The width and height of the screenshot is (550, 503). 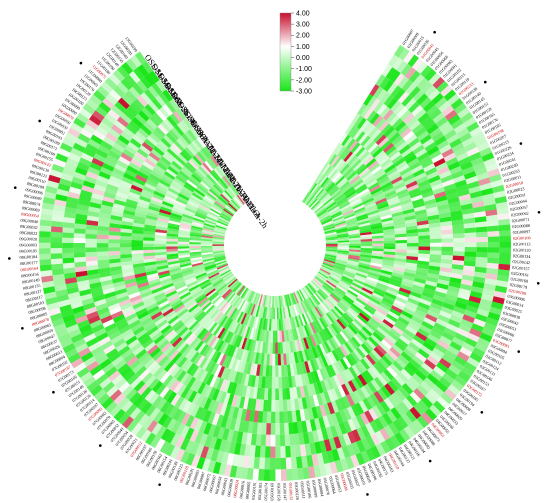 I want to click on gene-label: 05G00035, so click(x=350, y=480).